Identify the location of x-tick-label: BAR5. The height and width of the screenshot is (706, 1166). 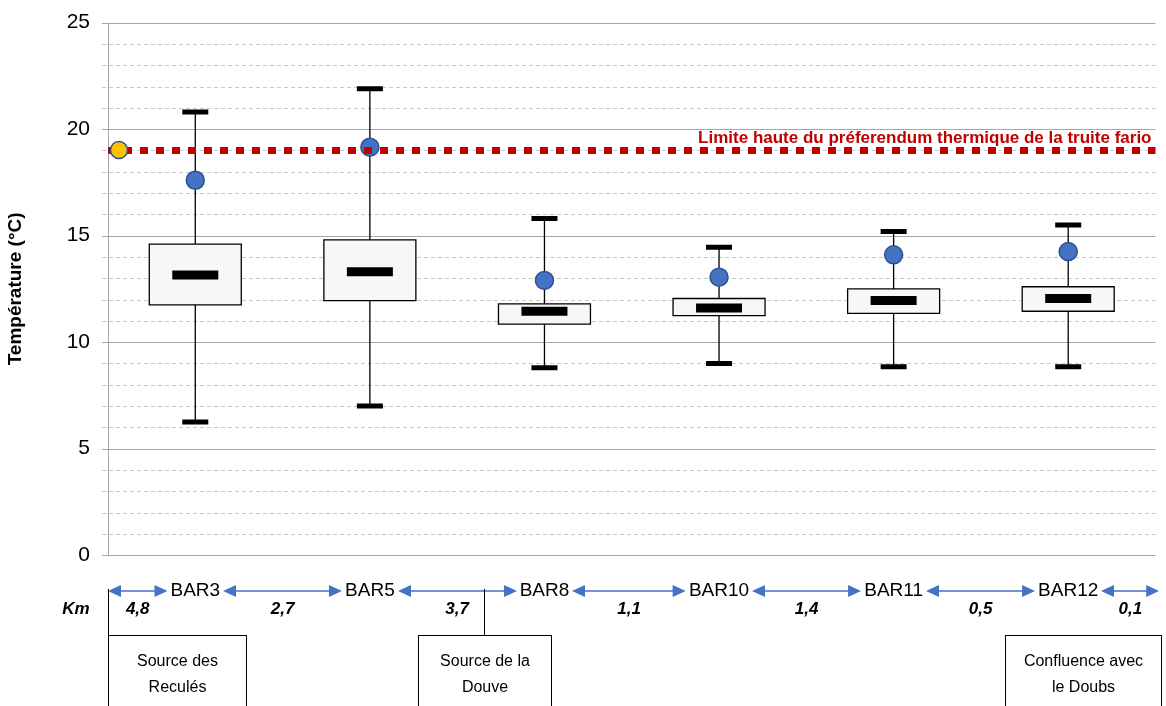
(370, 589).